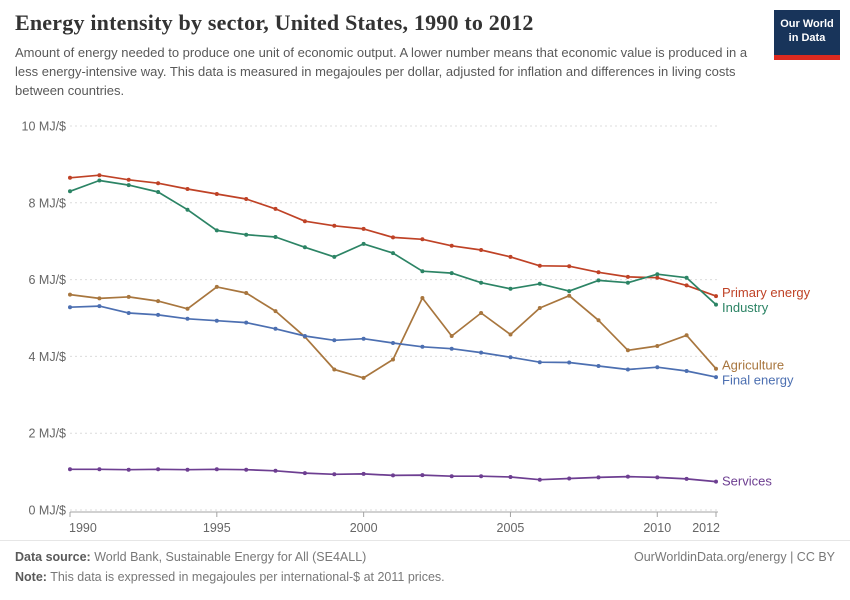 This screenshot has height=600, width=850. Describe the element at coordinates (657, 528) in the screenshot. I see `x-tick-label-2010: 2010` at that location.